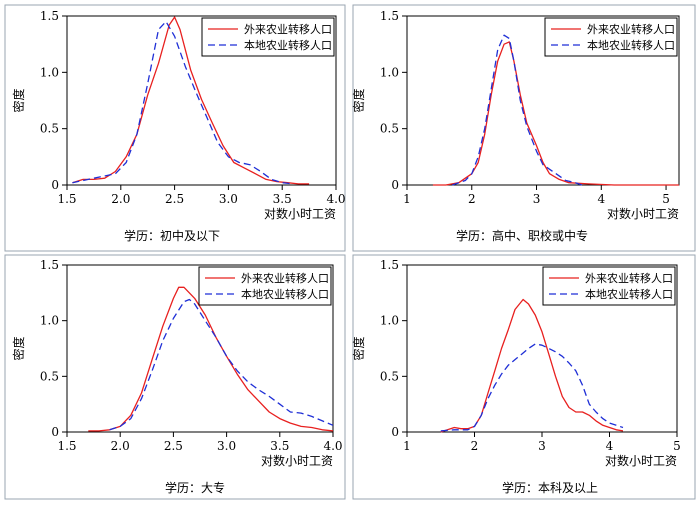  What do you see at coordinates (550, 487) in the screenshot?
I see `panel-caption: 学历：本科及以上` at bounding box center [550, 487].